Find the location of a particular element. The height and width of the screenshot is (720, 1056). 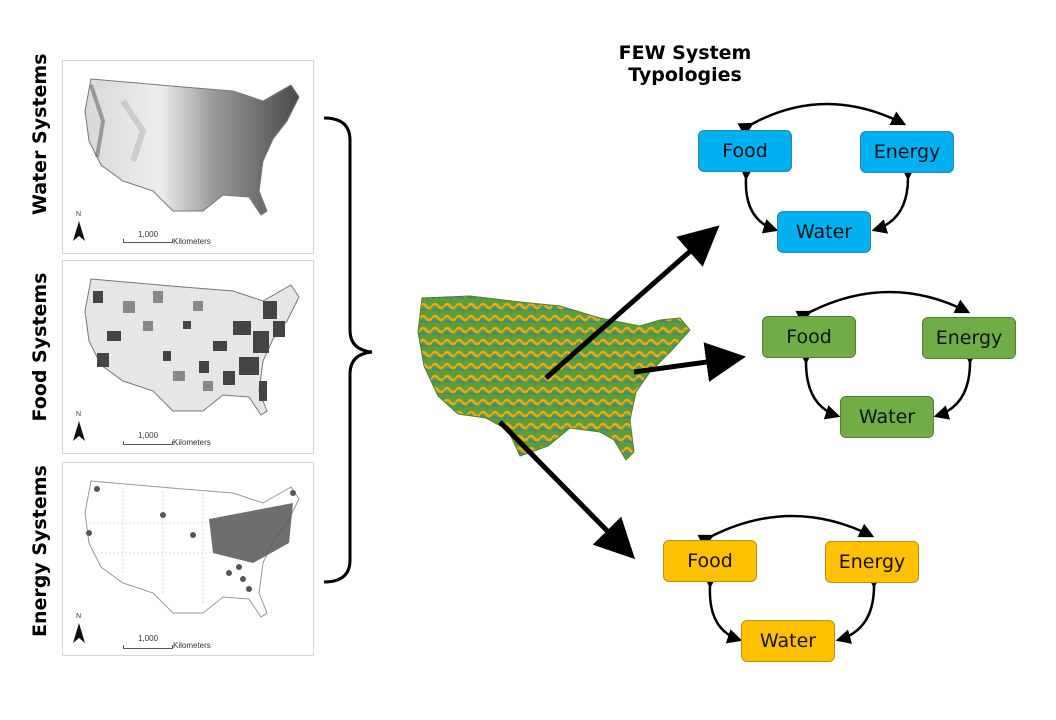

blue-energy-water-link is located at coordinates (893, 199).